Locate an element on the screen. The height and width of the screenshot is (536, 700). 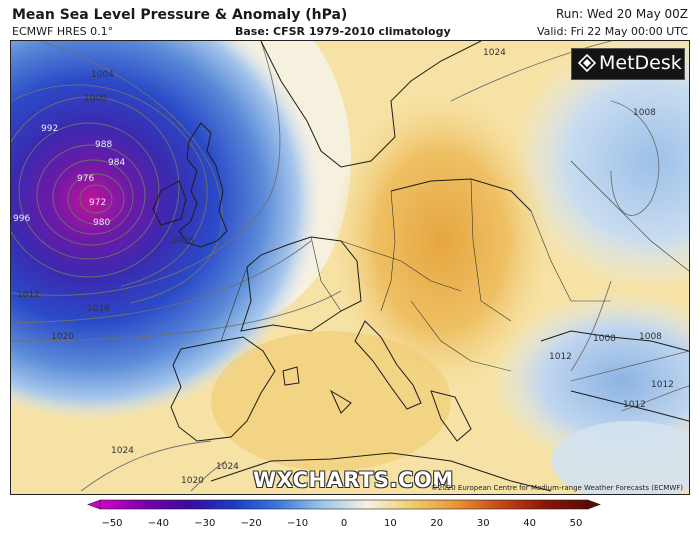
colorbar-tick-label: −20 is located at coordinates (251, 523).